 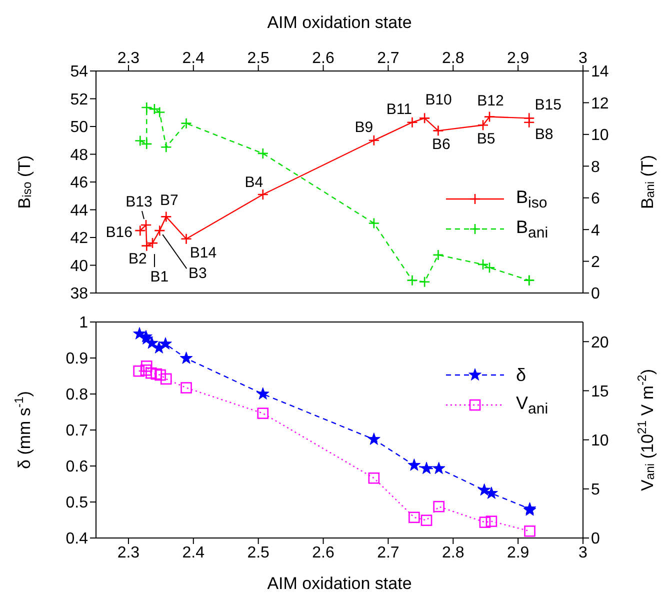 What do you see at coordinates (79, 183) in the screenshot?
I see `y-tick-label: 46` at bounding box center [79, 183].